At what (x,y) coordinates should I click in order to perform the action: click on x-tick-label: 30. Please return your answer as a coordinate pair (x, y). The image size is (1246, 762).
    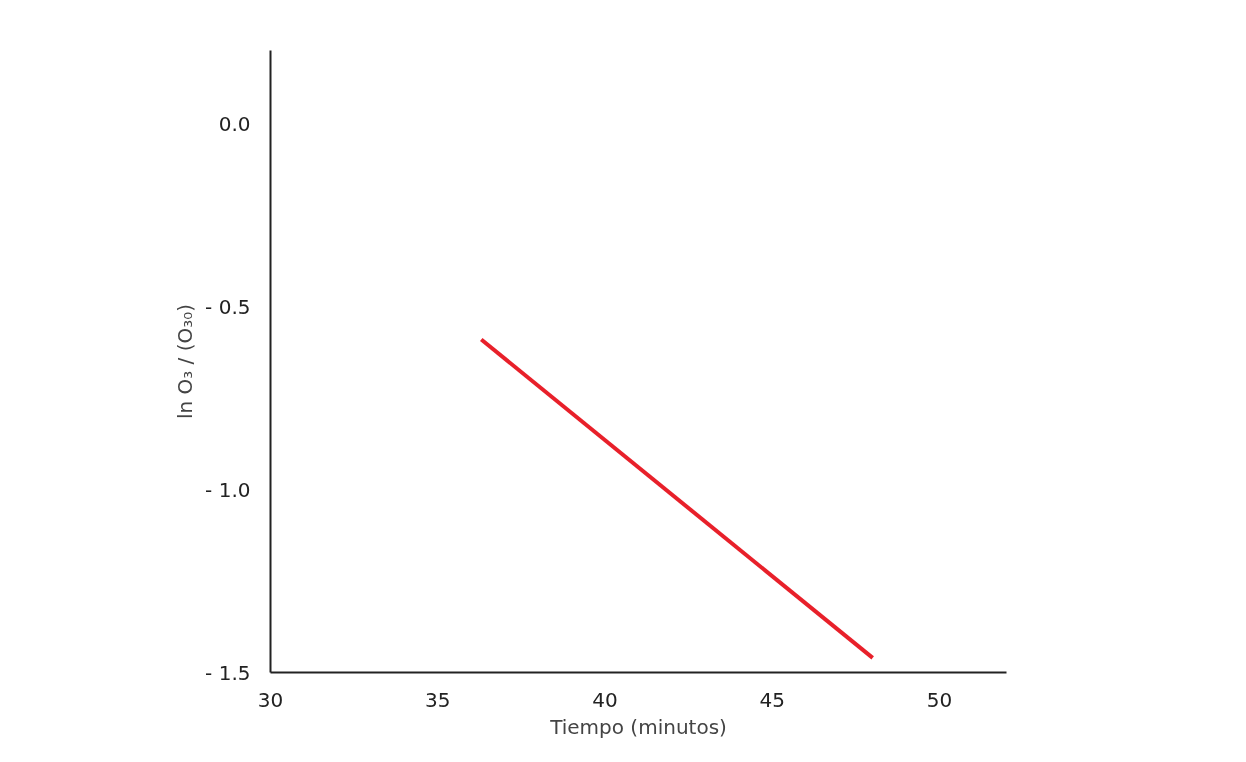
    Looking at the image, I should click on (270, 699).